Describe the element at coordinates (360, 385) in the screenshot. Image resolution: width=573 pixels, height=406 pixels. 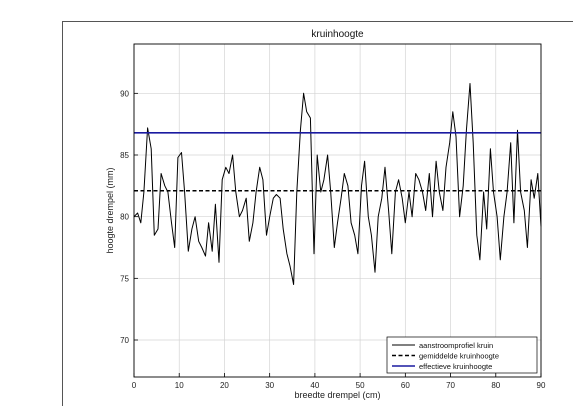
I see `x-tick-label: 50` at that location.